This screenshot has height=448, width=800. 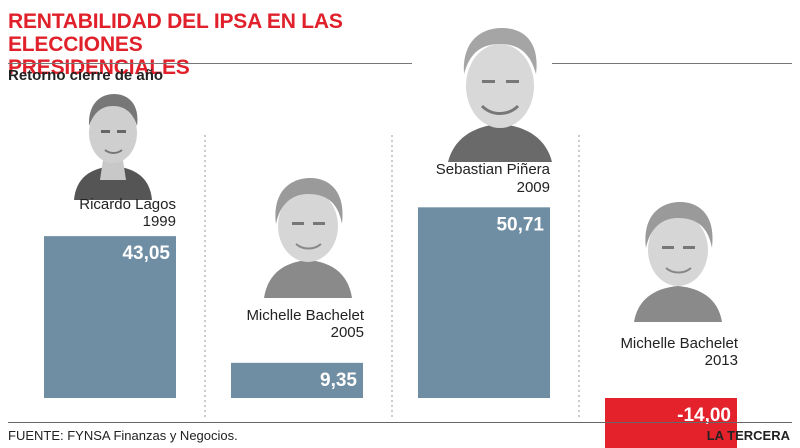 I want to click on footer-rule, so click(x=400, y=422).